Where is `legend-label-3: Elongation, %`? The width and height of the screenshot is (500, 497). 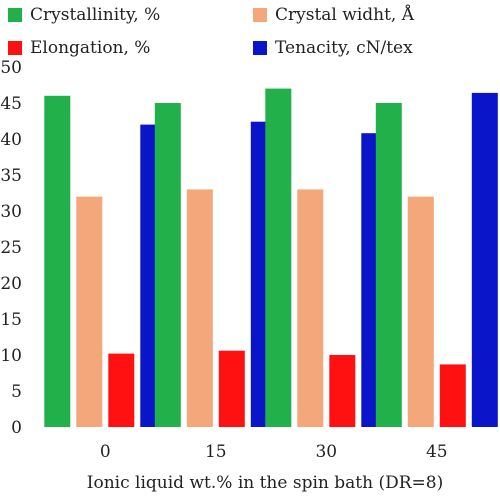 legend-label-3: Elongation, % is located at coordinates (90, 48).